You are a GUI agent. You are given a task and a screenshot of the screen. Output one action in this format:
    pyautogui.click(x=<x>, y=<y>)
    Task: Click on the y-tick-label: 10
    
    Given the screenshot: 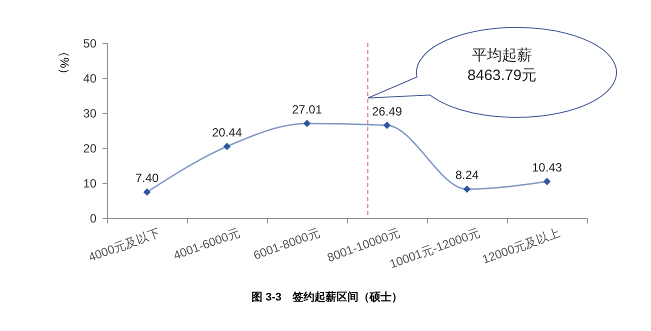 What is the action you would take?
    pyautogui.click(x=90, y=183)
    